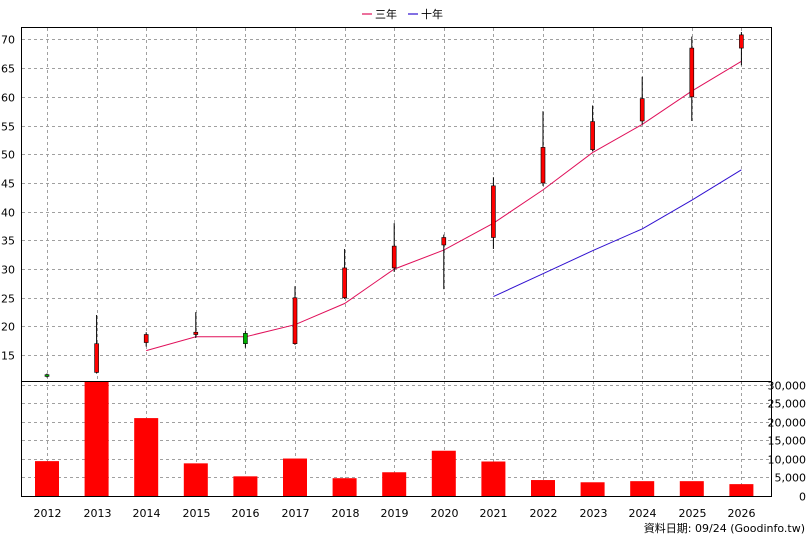  I want to click on volume-tick-label: 5,000, so click(791, 478).